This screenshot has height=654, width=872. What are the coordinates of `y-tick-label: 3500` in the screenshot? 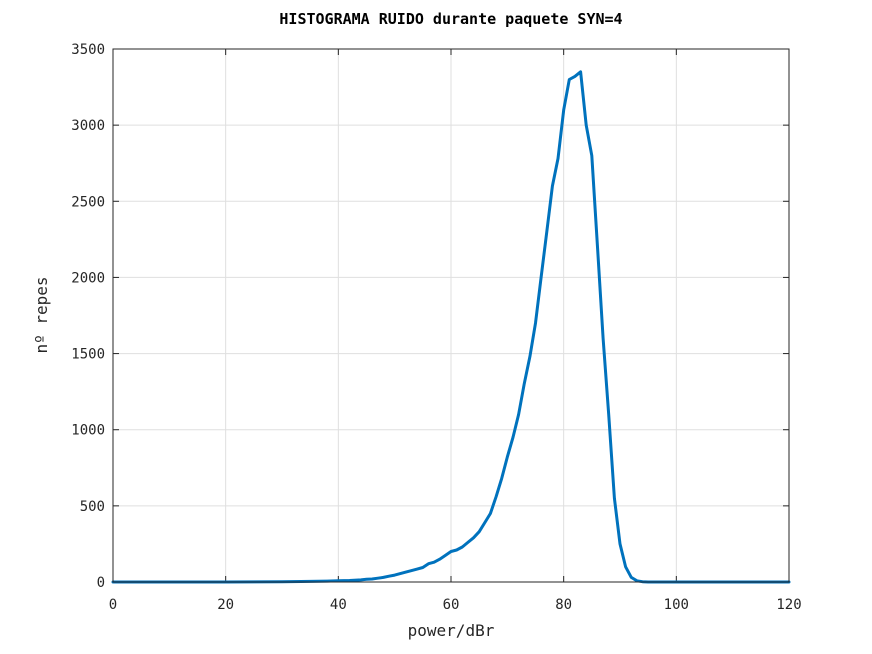 It's located at (88, 50).